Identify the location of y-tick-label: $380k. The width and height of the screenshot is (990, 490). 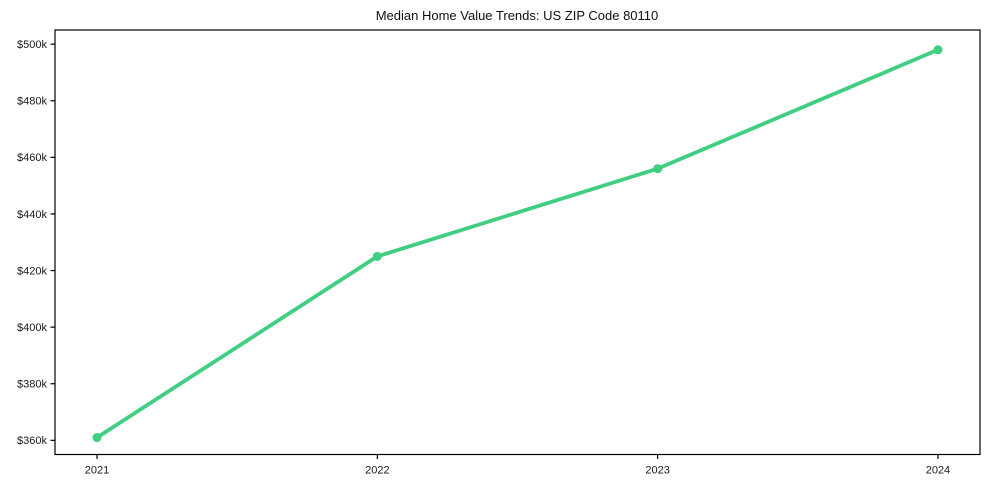
(32, 385).